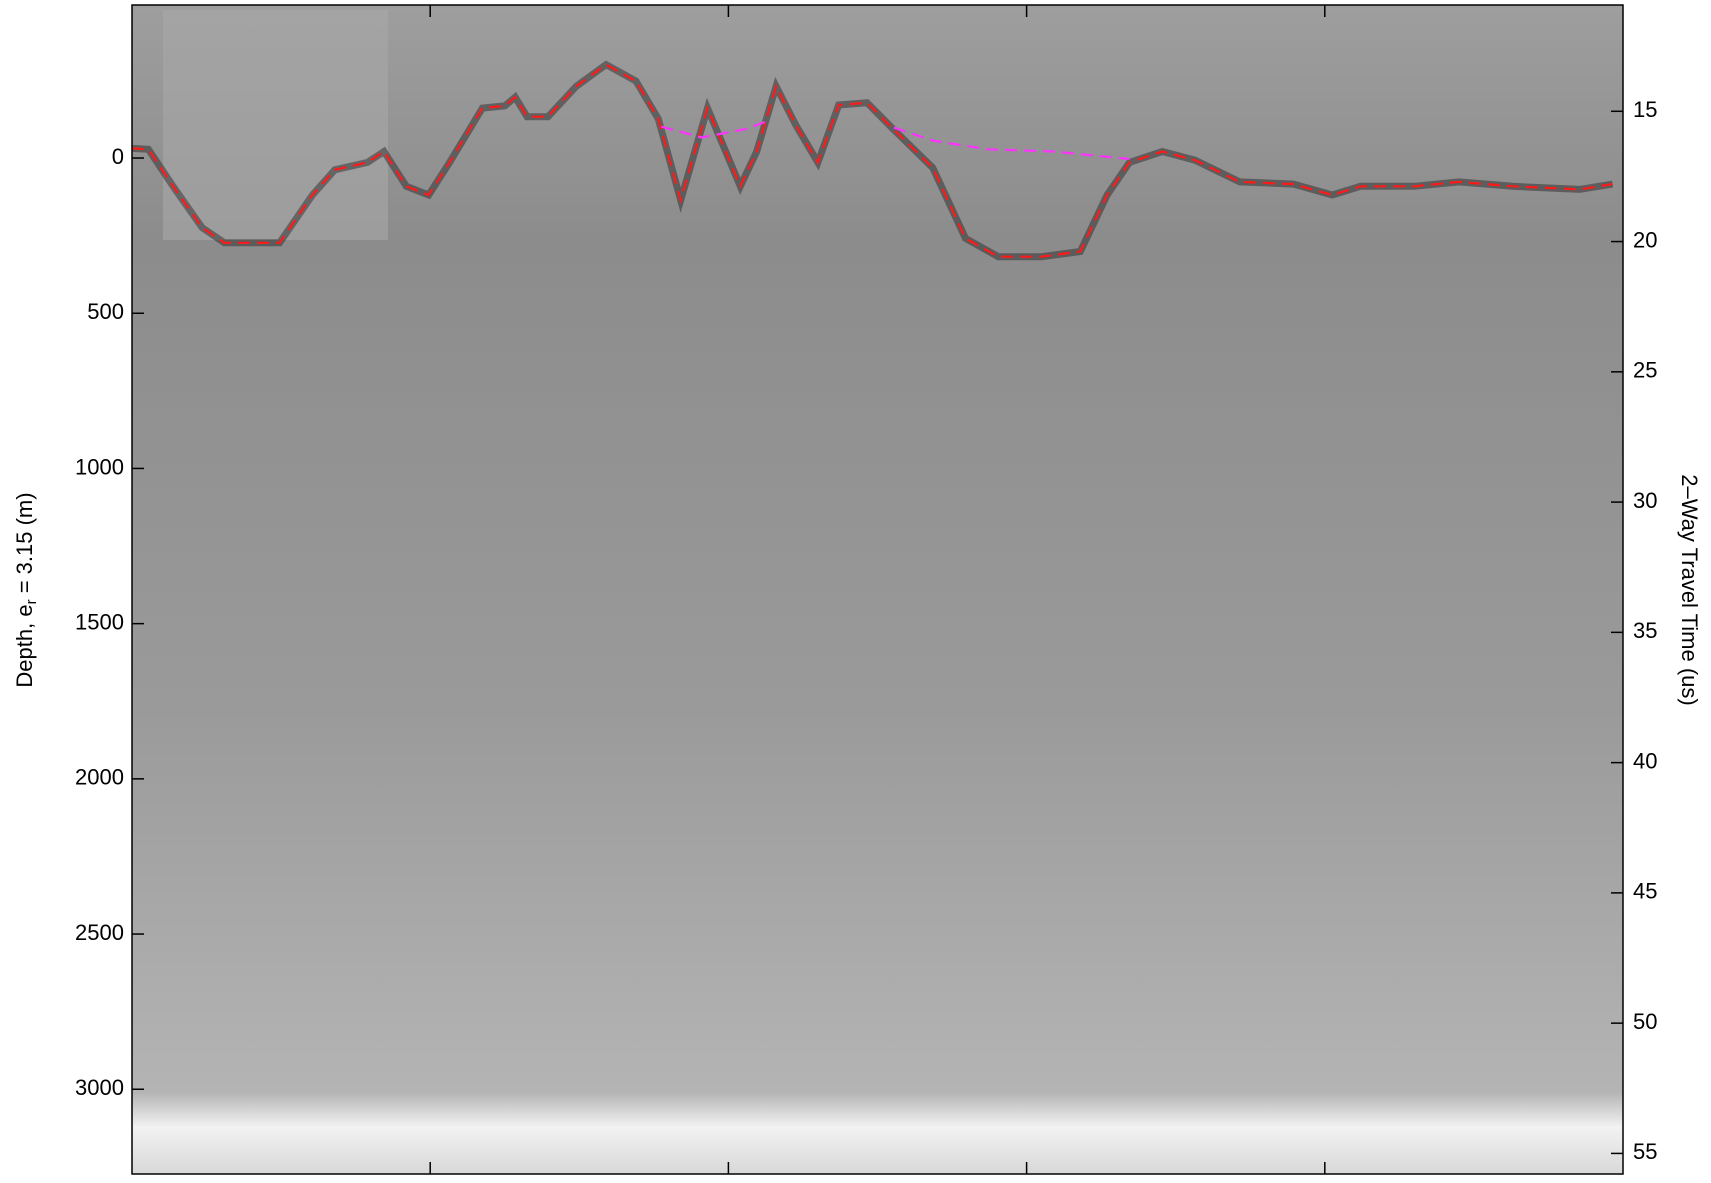  I want to click on y2-tick-label: 15, so click(1645, 109).